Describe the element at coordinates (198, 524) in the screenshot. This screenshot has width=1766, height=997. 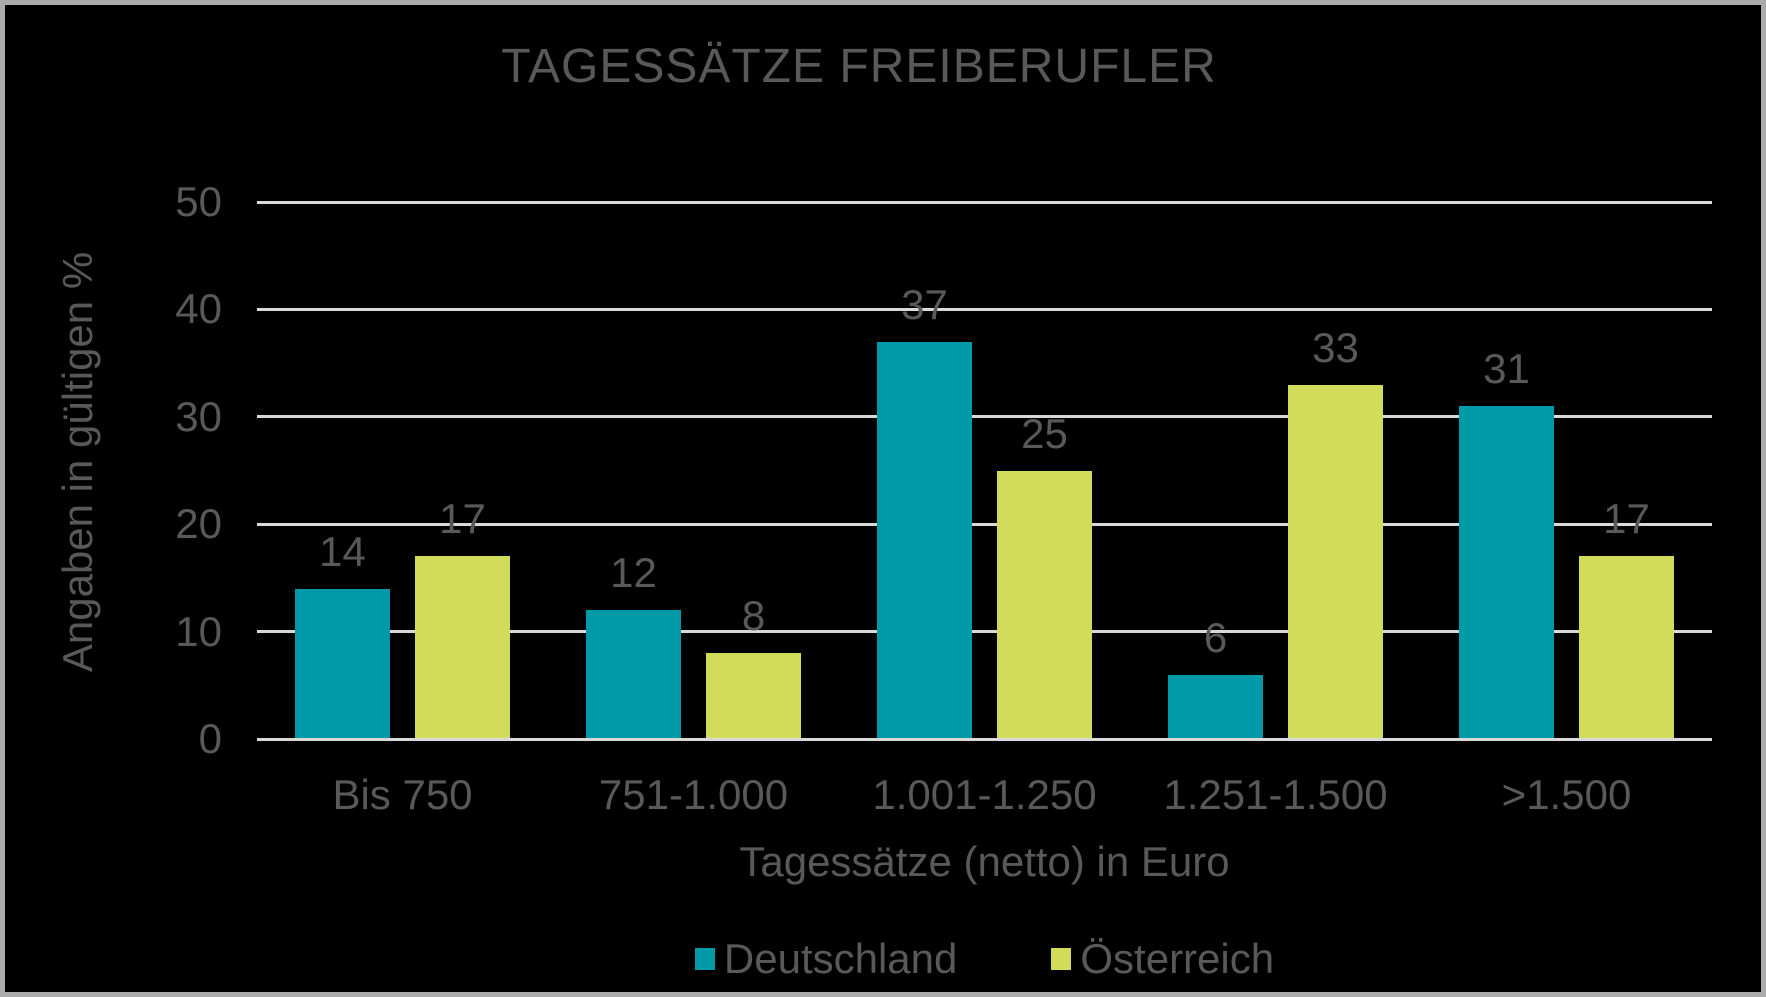
I see `y-tick-label-20: 20` at that location.